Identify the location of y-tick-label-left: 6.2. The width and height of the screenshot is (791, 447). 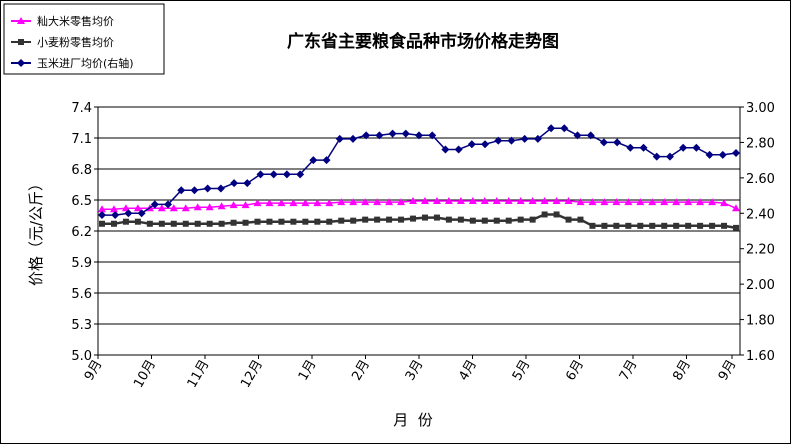
(81, 232).